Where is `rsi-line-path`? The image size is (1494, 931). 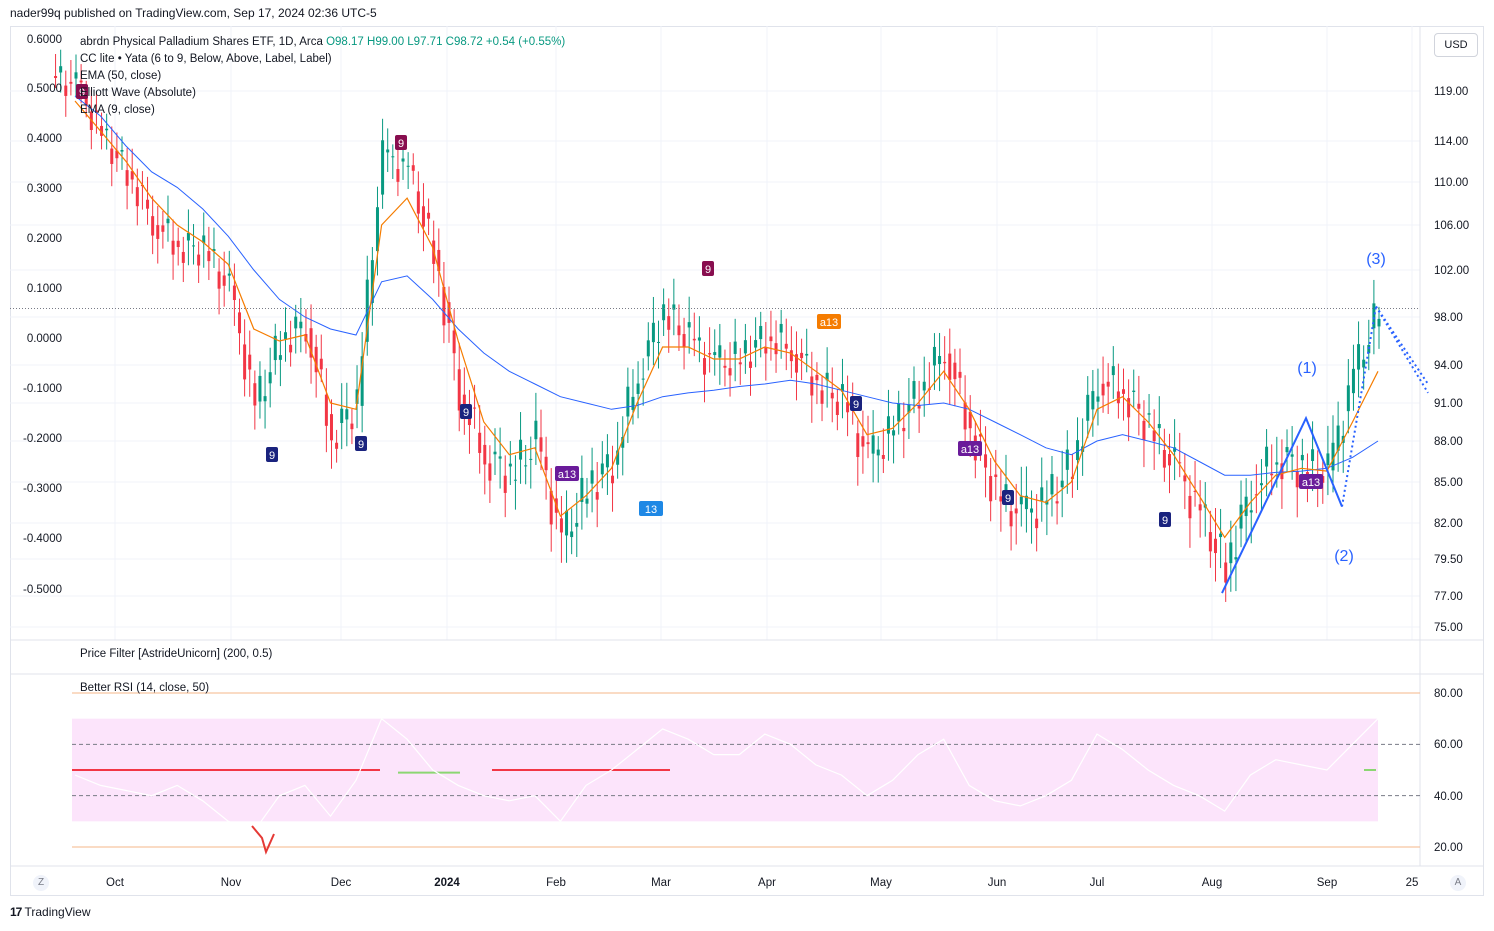 rsi-line-path is located at coordinates (726, 775).